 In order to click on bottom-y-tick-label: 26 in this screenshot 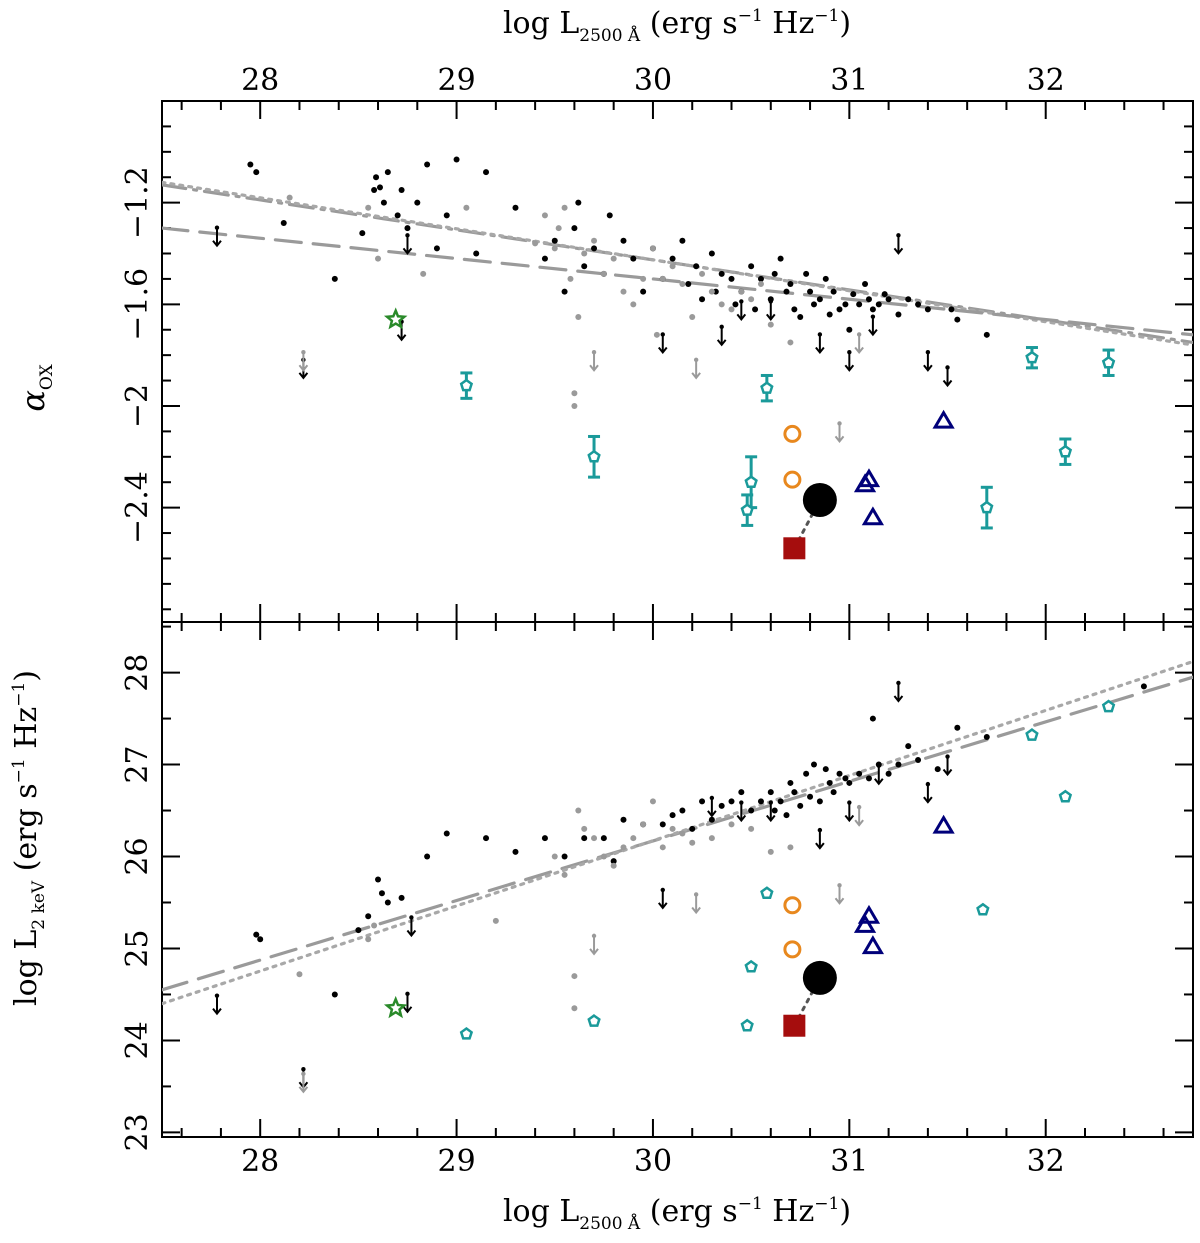, I will do `click(137, 856)`.